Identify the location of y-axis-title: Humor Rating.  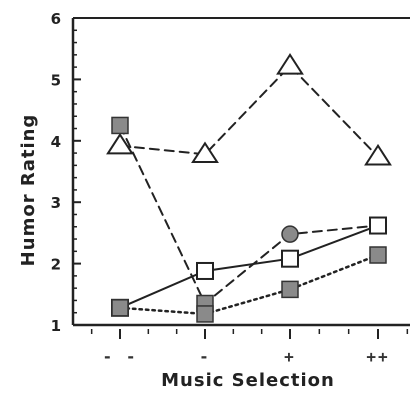
(28, 190).